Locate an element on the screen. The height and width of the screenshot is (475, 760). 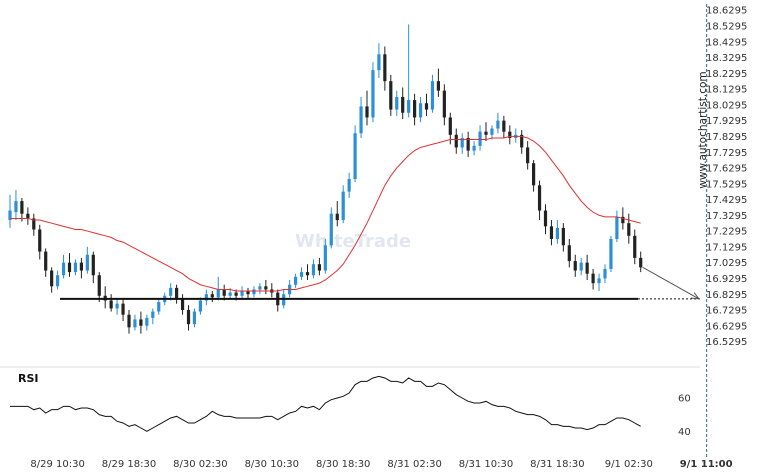
rsi-tick-label: 60 is located at coordinates (684, 399).